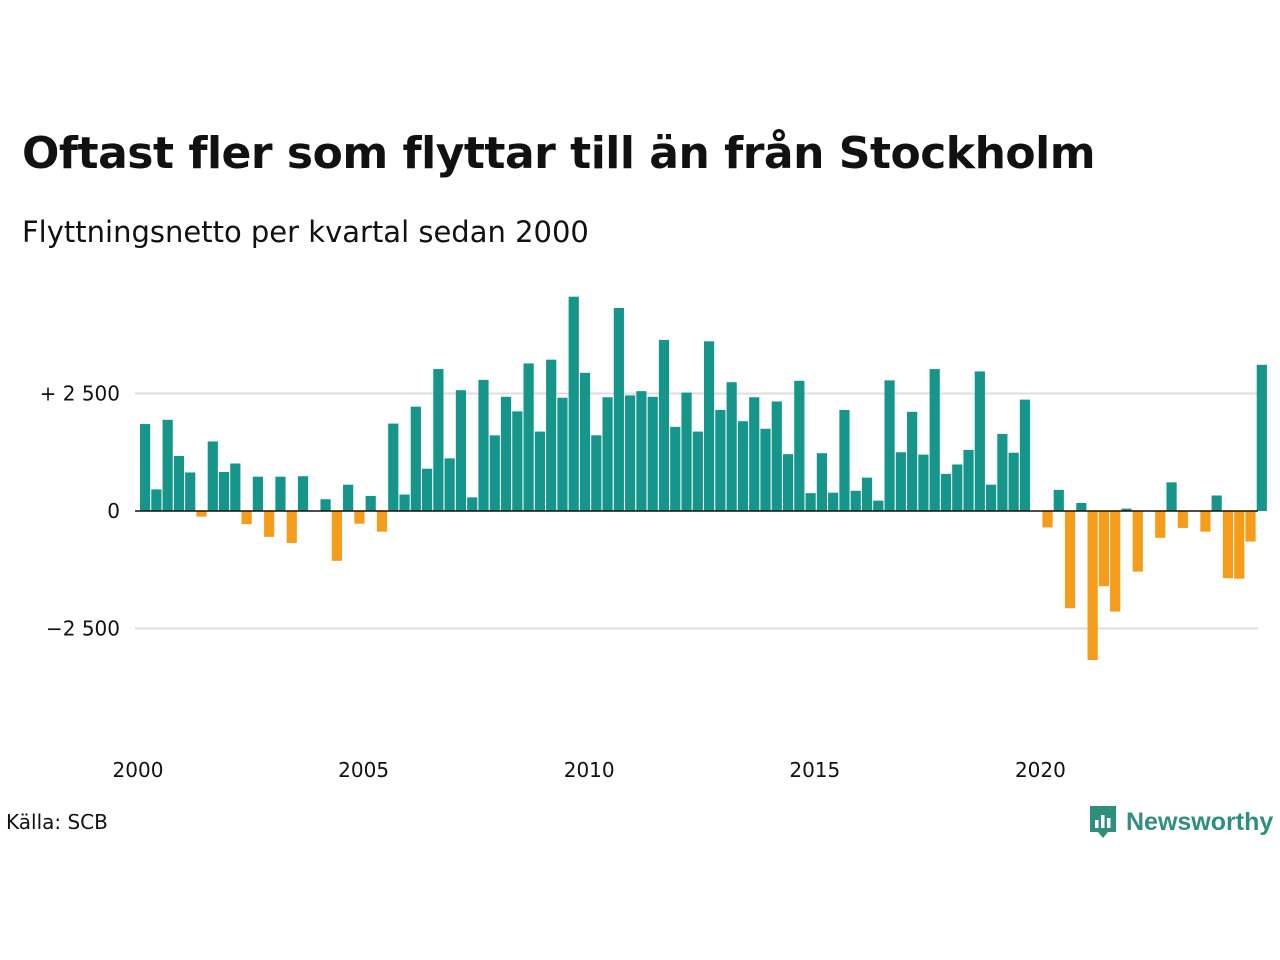 The height and width of the screenshot is (960, 1280). I want to click on chart-subtitle: Flyttningsnetto per kvartal sedan 2000, so click(305, 232).